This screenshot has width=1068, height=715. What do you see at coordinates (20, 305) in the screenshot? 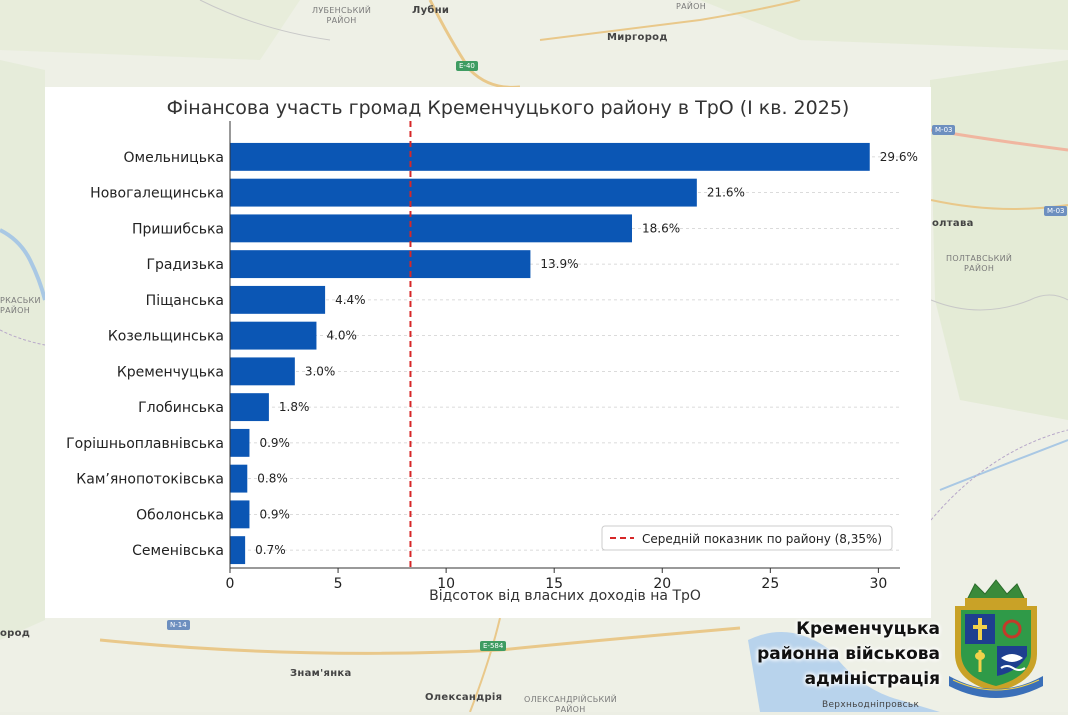
I see `map-label-left-raion: РКАСЬКИ РАЙОН` at bounding box center [20, 305].